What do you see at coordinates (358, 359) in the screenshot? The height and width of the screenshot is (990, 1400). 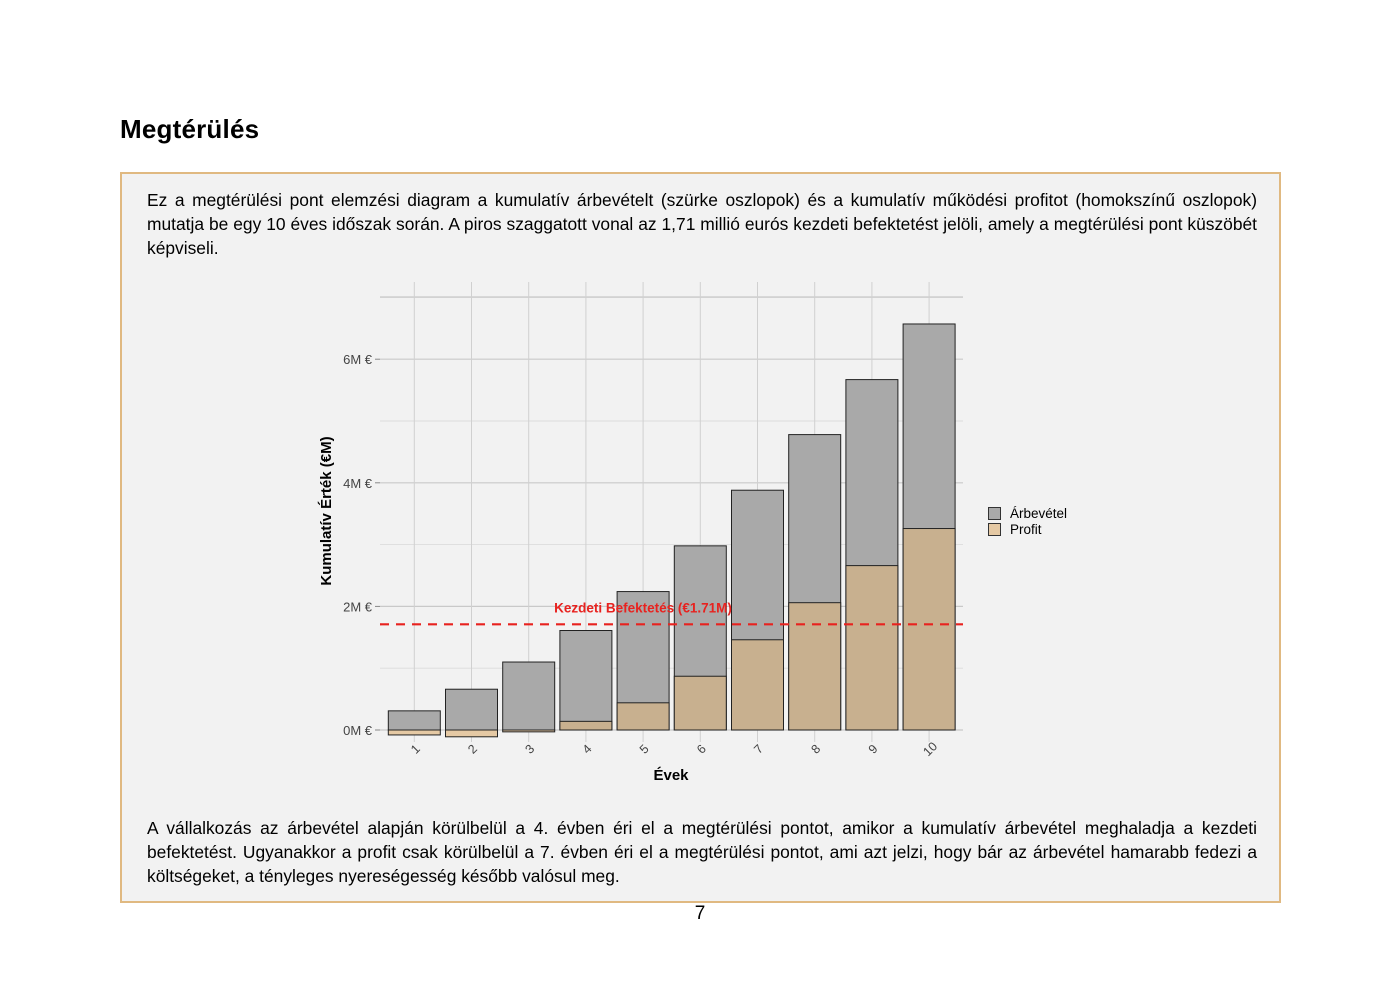 I see `y-tick-label-3: 6M €` at bounding box center [358, 359].